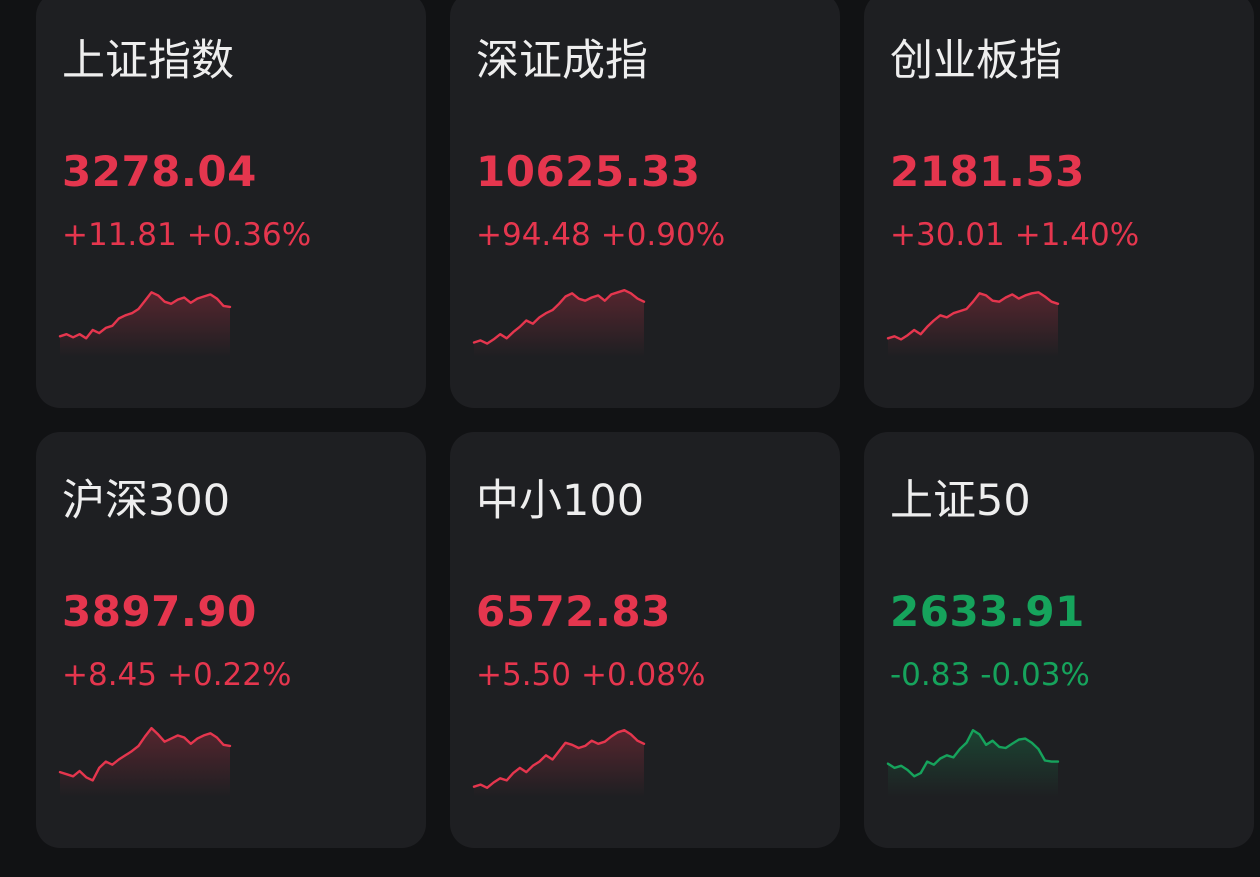  What do you see at coordinates (159, 611) in the screenshot?
I see `index-price: 3897.90` at bounding box center [159, 611].